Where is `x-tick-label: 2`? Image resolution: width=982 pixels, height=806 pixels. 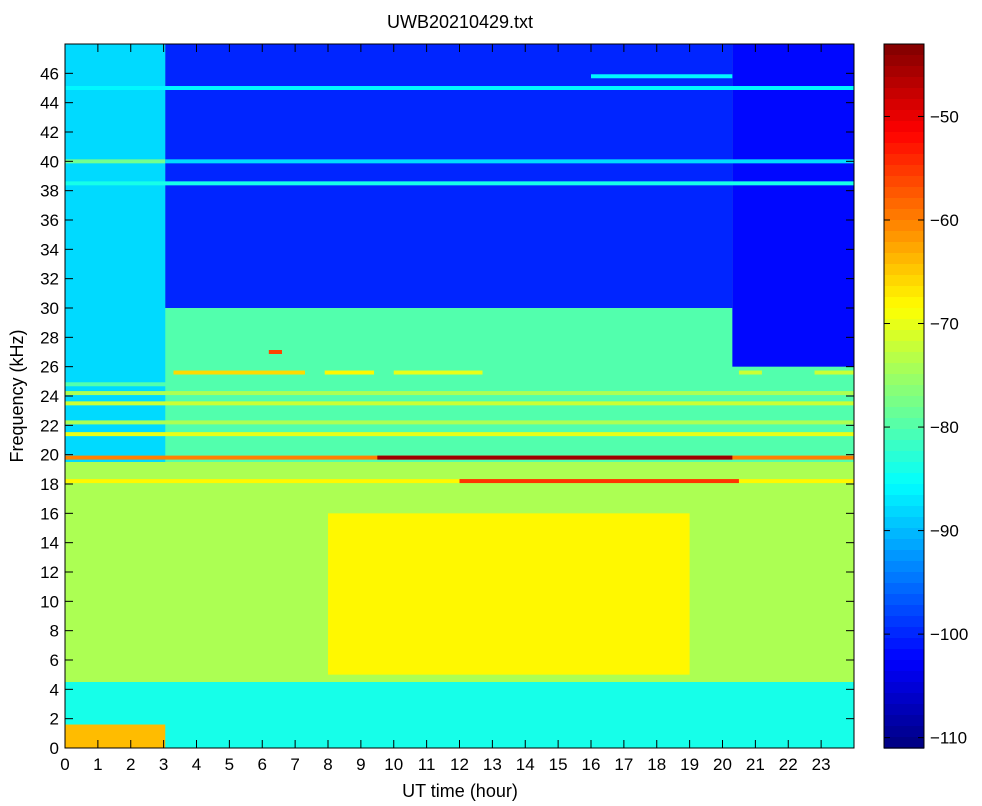 x-tick-label: 2 is located at coordinates (130, 764).